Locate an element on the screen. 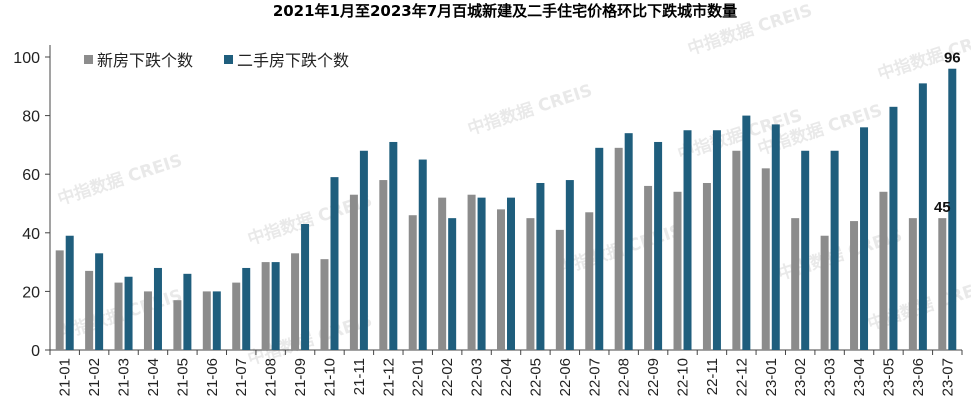 The height and width of the screenshot is (418, 971). x-tick-label: 21-11 is located at coordinates (359, 376).